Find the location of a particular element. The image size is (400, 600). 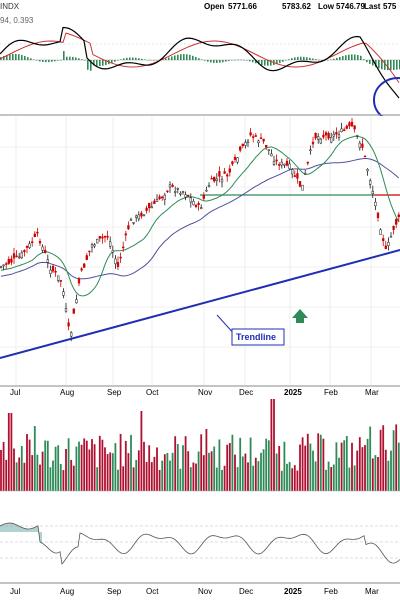

open-value: 5771.66 is located at coordinates (242, 6).